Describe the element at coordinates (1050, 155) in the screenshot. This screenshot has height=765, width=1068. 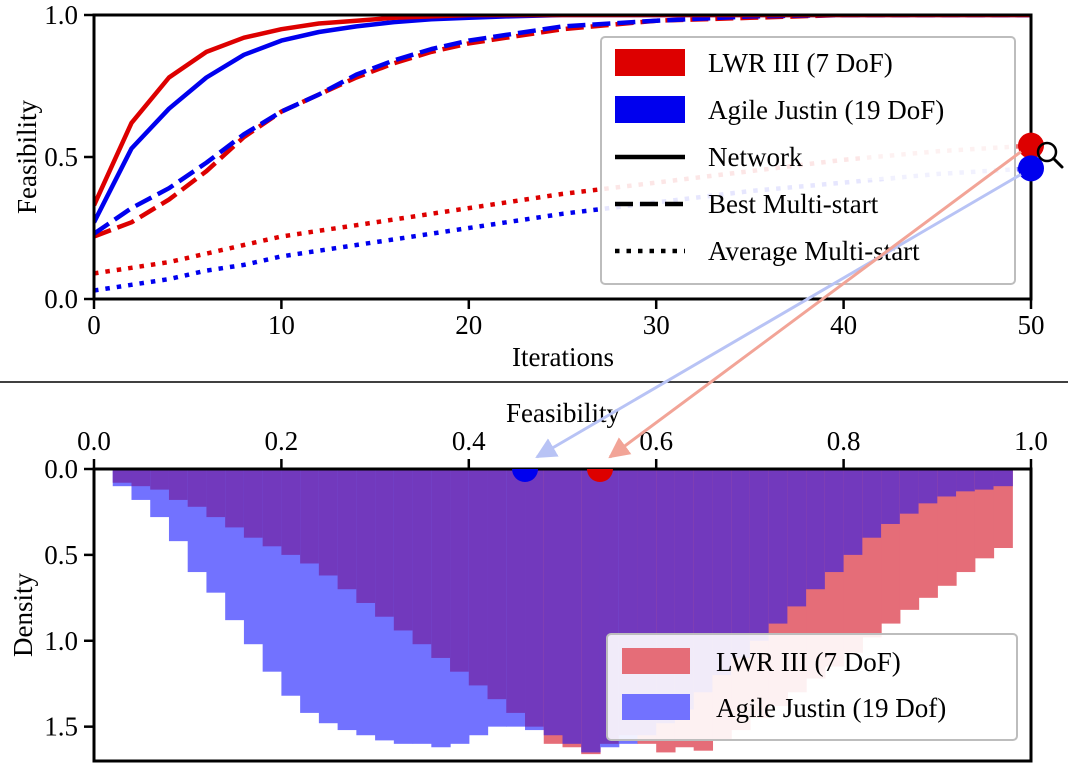
I see `magnifier-icon` at that location.